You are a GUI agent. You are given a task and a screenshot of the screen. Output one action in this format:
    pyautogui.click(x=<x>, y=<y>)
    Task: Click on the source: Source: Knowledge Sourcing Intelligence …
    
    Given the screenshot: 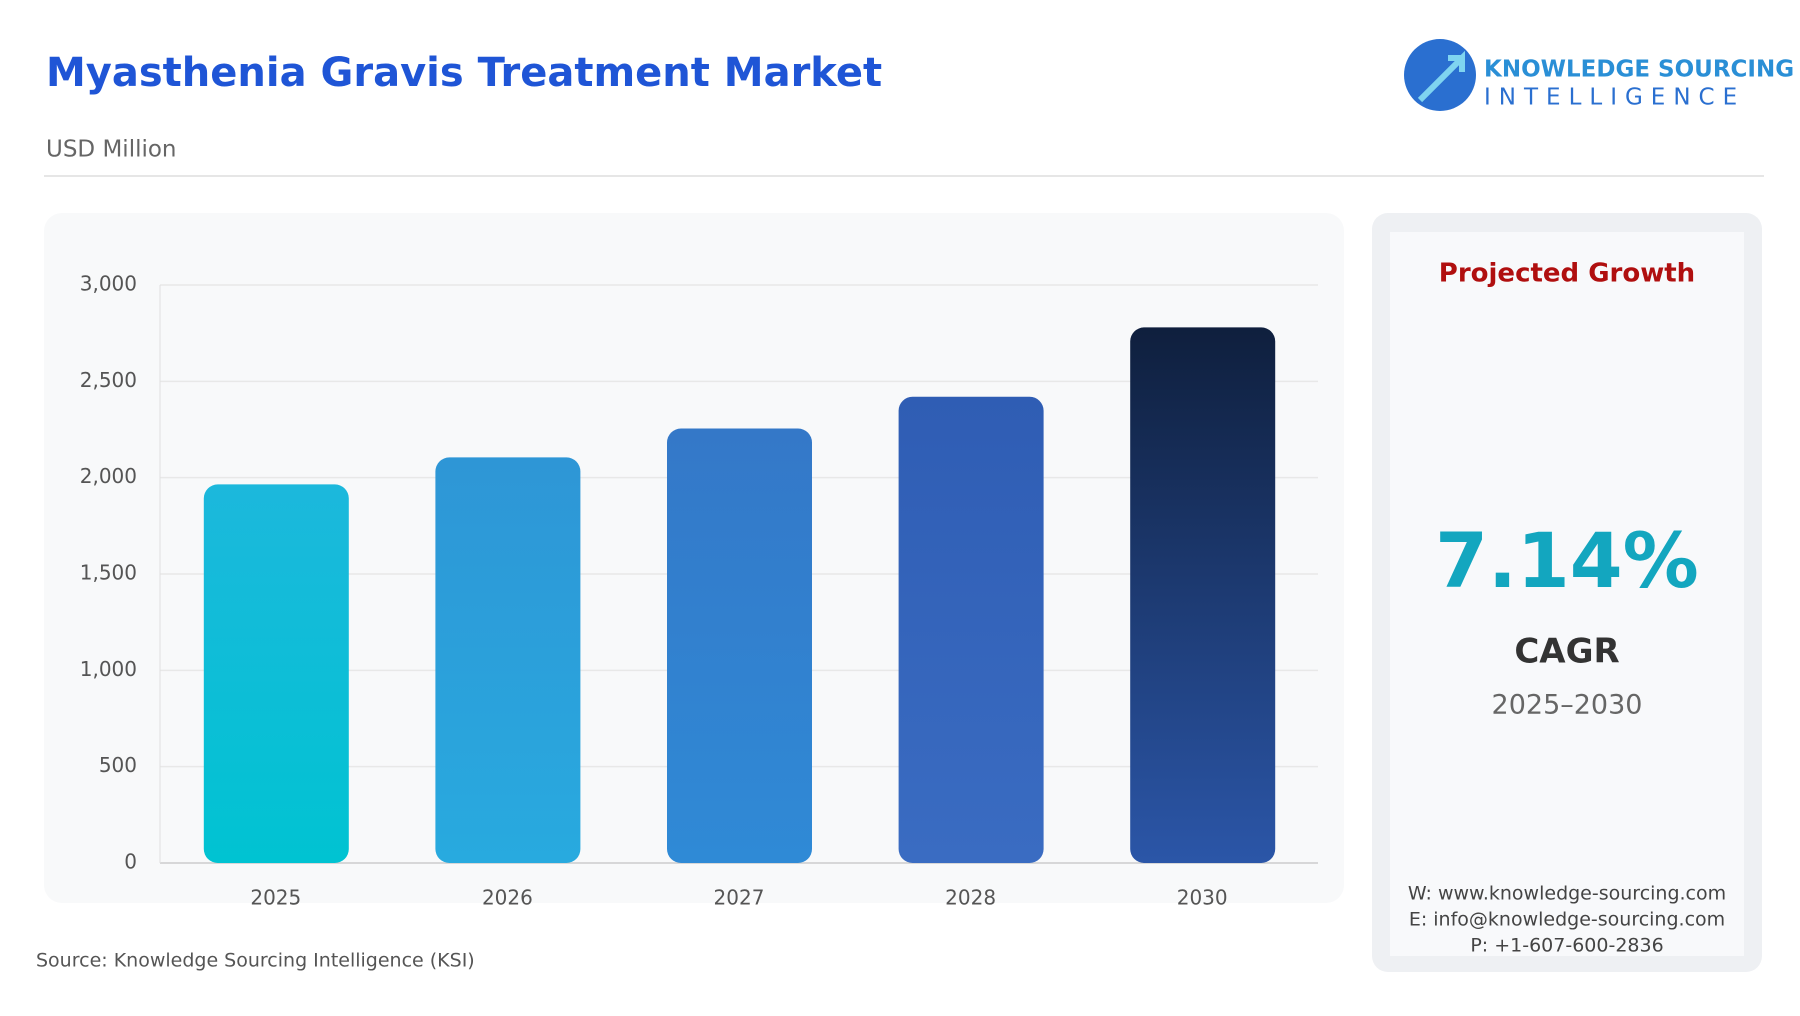 What is the action you would take?
    pyautogui.click(x=255, y=961)
    